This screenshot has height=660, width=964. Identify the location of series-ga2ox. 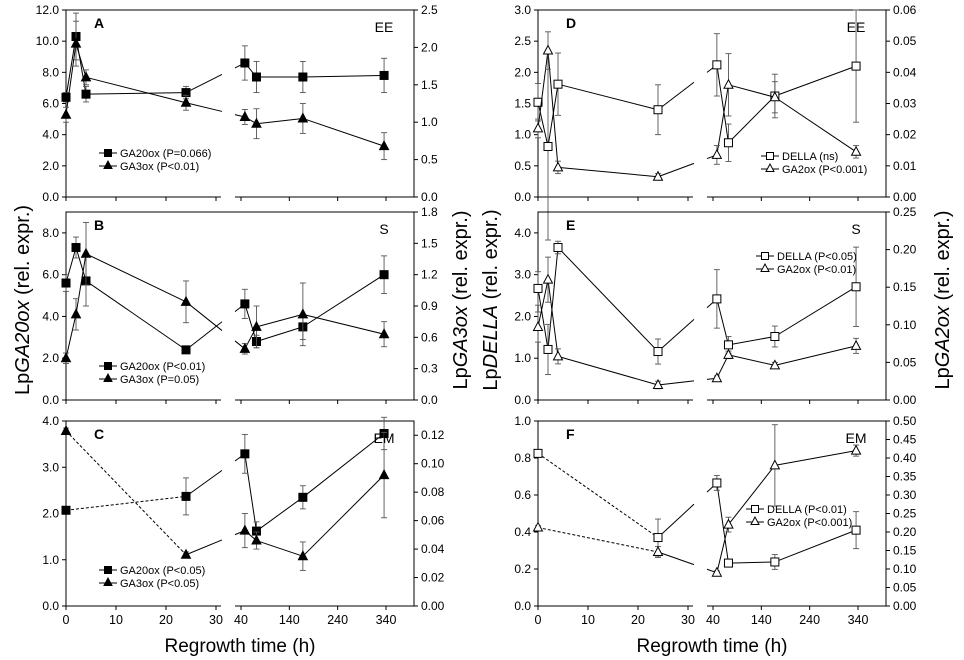
(697, 106).